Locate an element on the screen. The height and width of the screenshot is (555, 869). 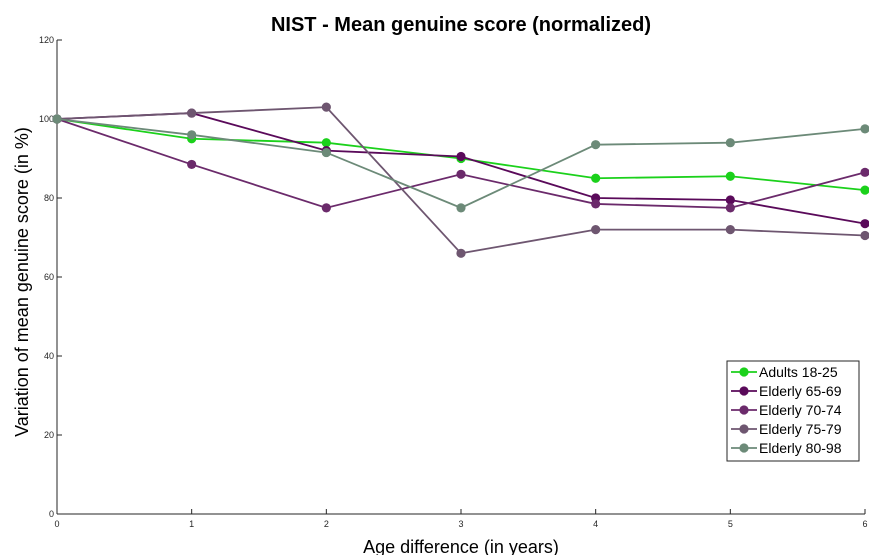
legend-label: Elderly 75-79 is located at coordinates (800, 429).